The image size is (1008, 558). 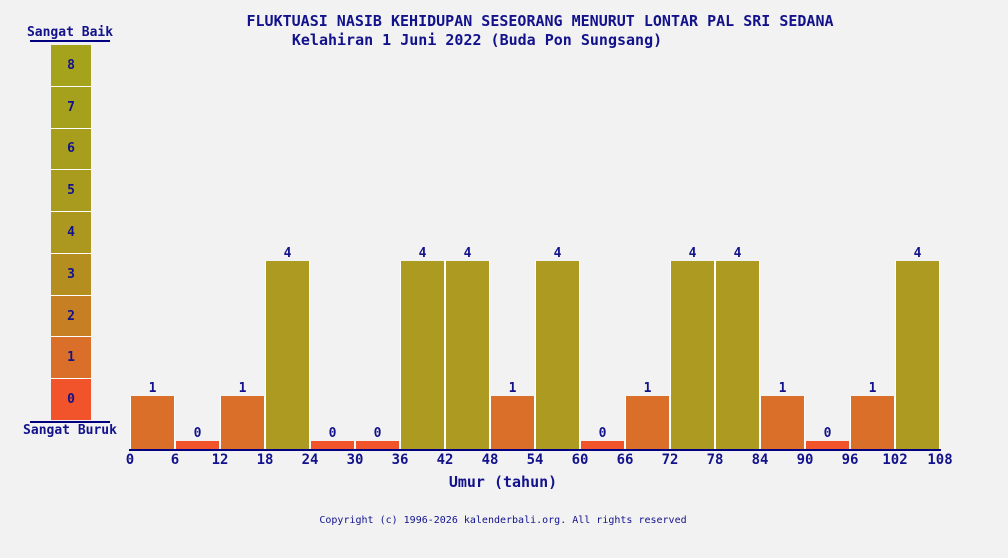 What do you see at coordinates (70, 430) in the screenshot?
I see `scale-bottom-label: Sangat Buruk` at bounding box center [70, 430].